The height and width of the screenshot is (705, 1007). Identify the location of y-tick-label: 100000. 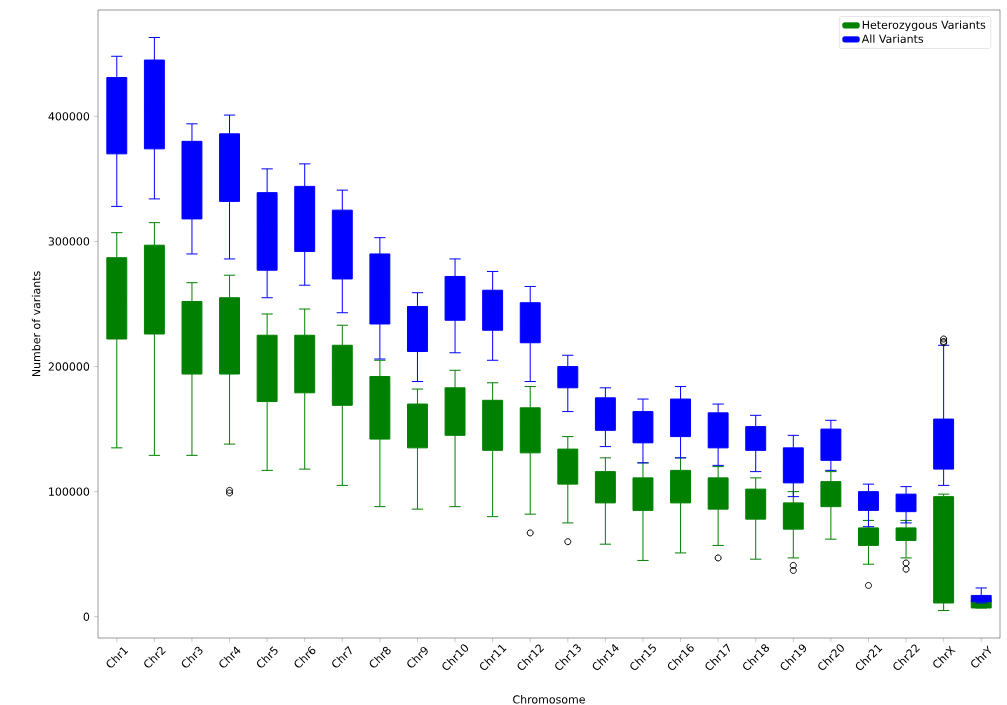
(69, 491).